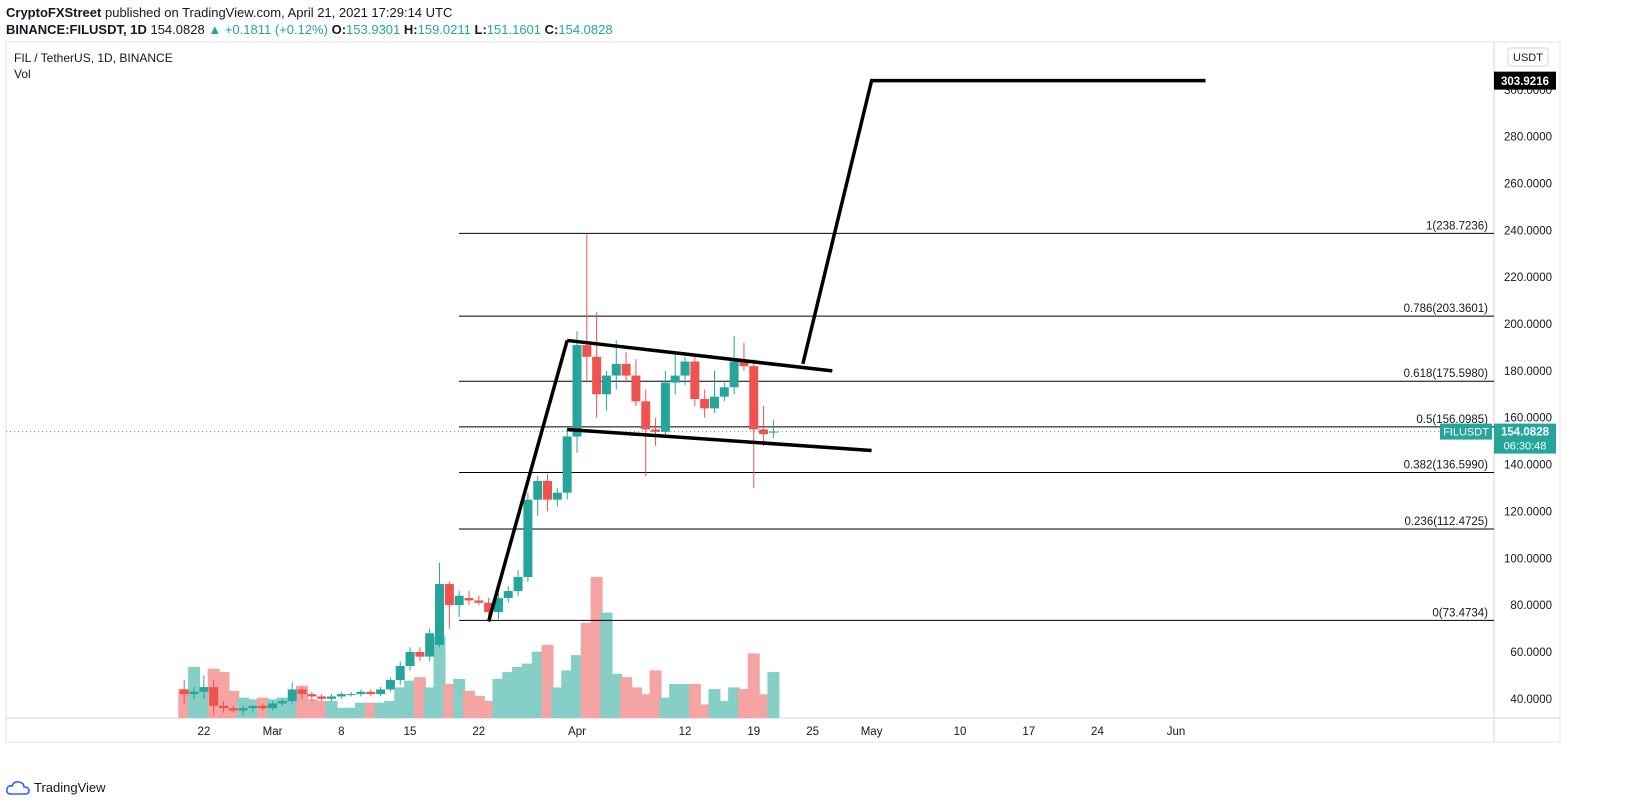 The height and width of the screenshot is (810, 1627). What do you see at coordinates (1028, 732) in the screenshot?
I see `x-tick-label: 17` at bounding box center [1028, 732].